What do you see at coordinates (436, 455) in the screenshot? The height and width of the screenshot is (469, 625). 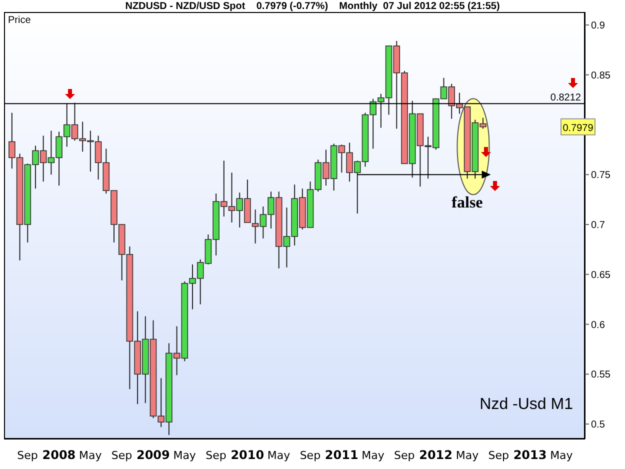 I see `x-tick-label: 2012` at bounding box center [436, 455].